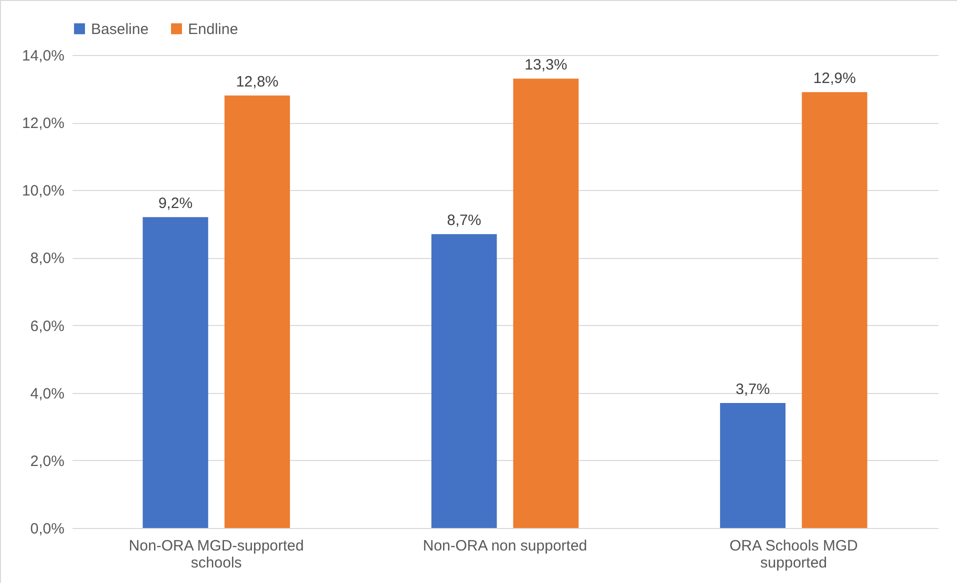 This screenshot has height=585, width=959. What do you see at coordinates (43, 123) in the screenshot?
I see `y-tick-label: 12,0%` at bounding box center [43, 123].